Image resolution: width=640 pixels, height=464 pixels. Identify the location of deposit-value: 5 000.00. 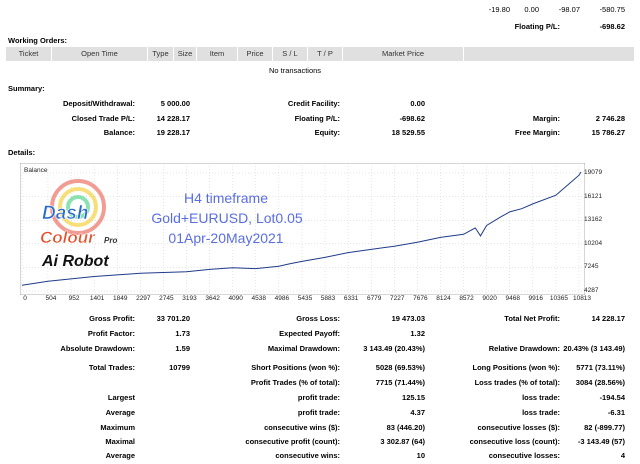
(175, 103).